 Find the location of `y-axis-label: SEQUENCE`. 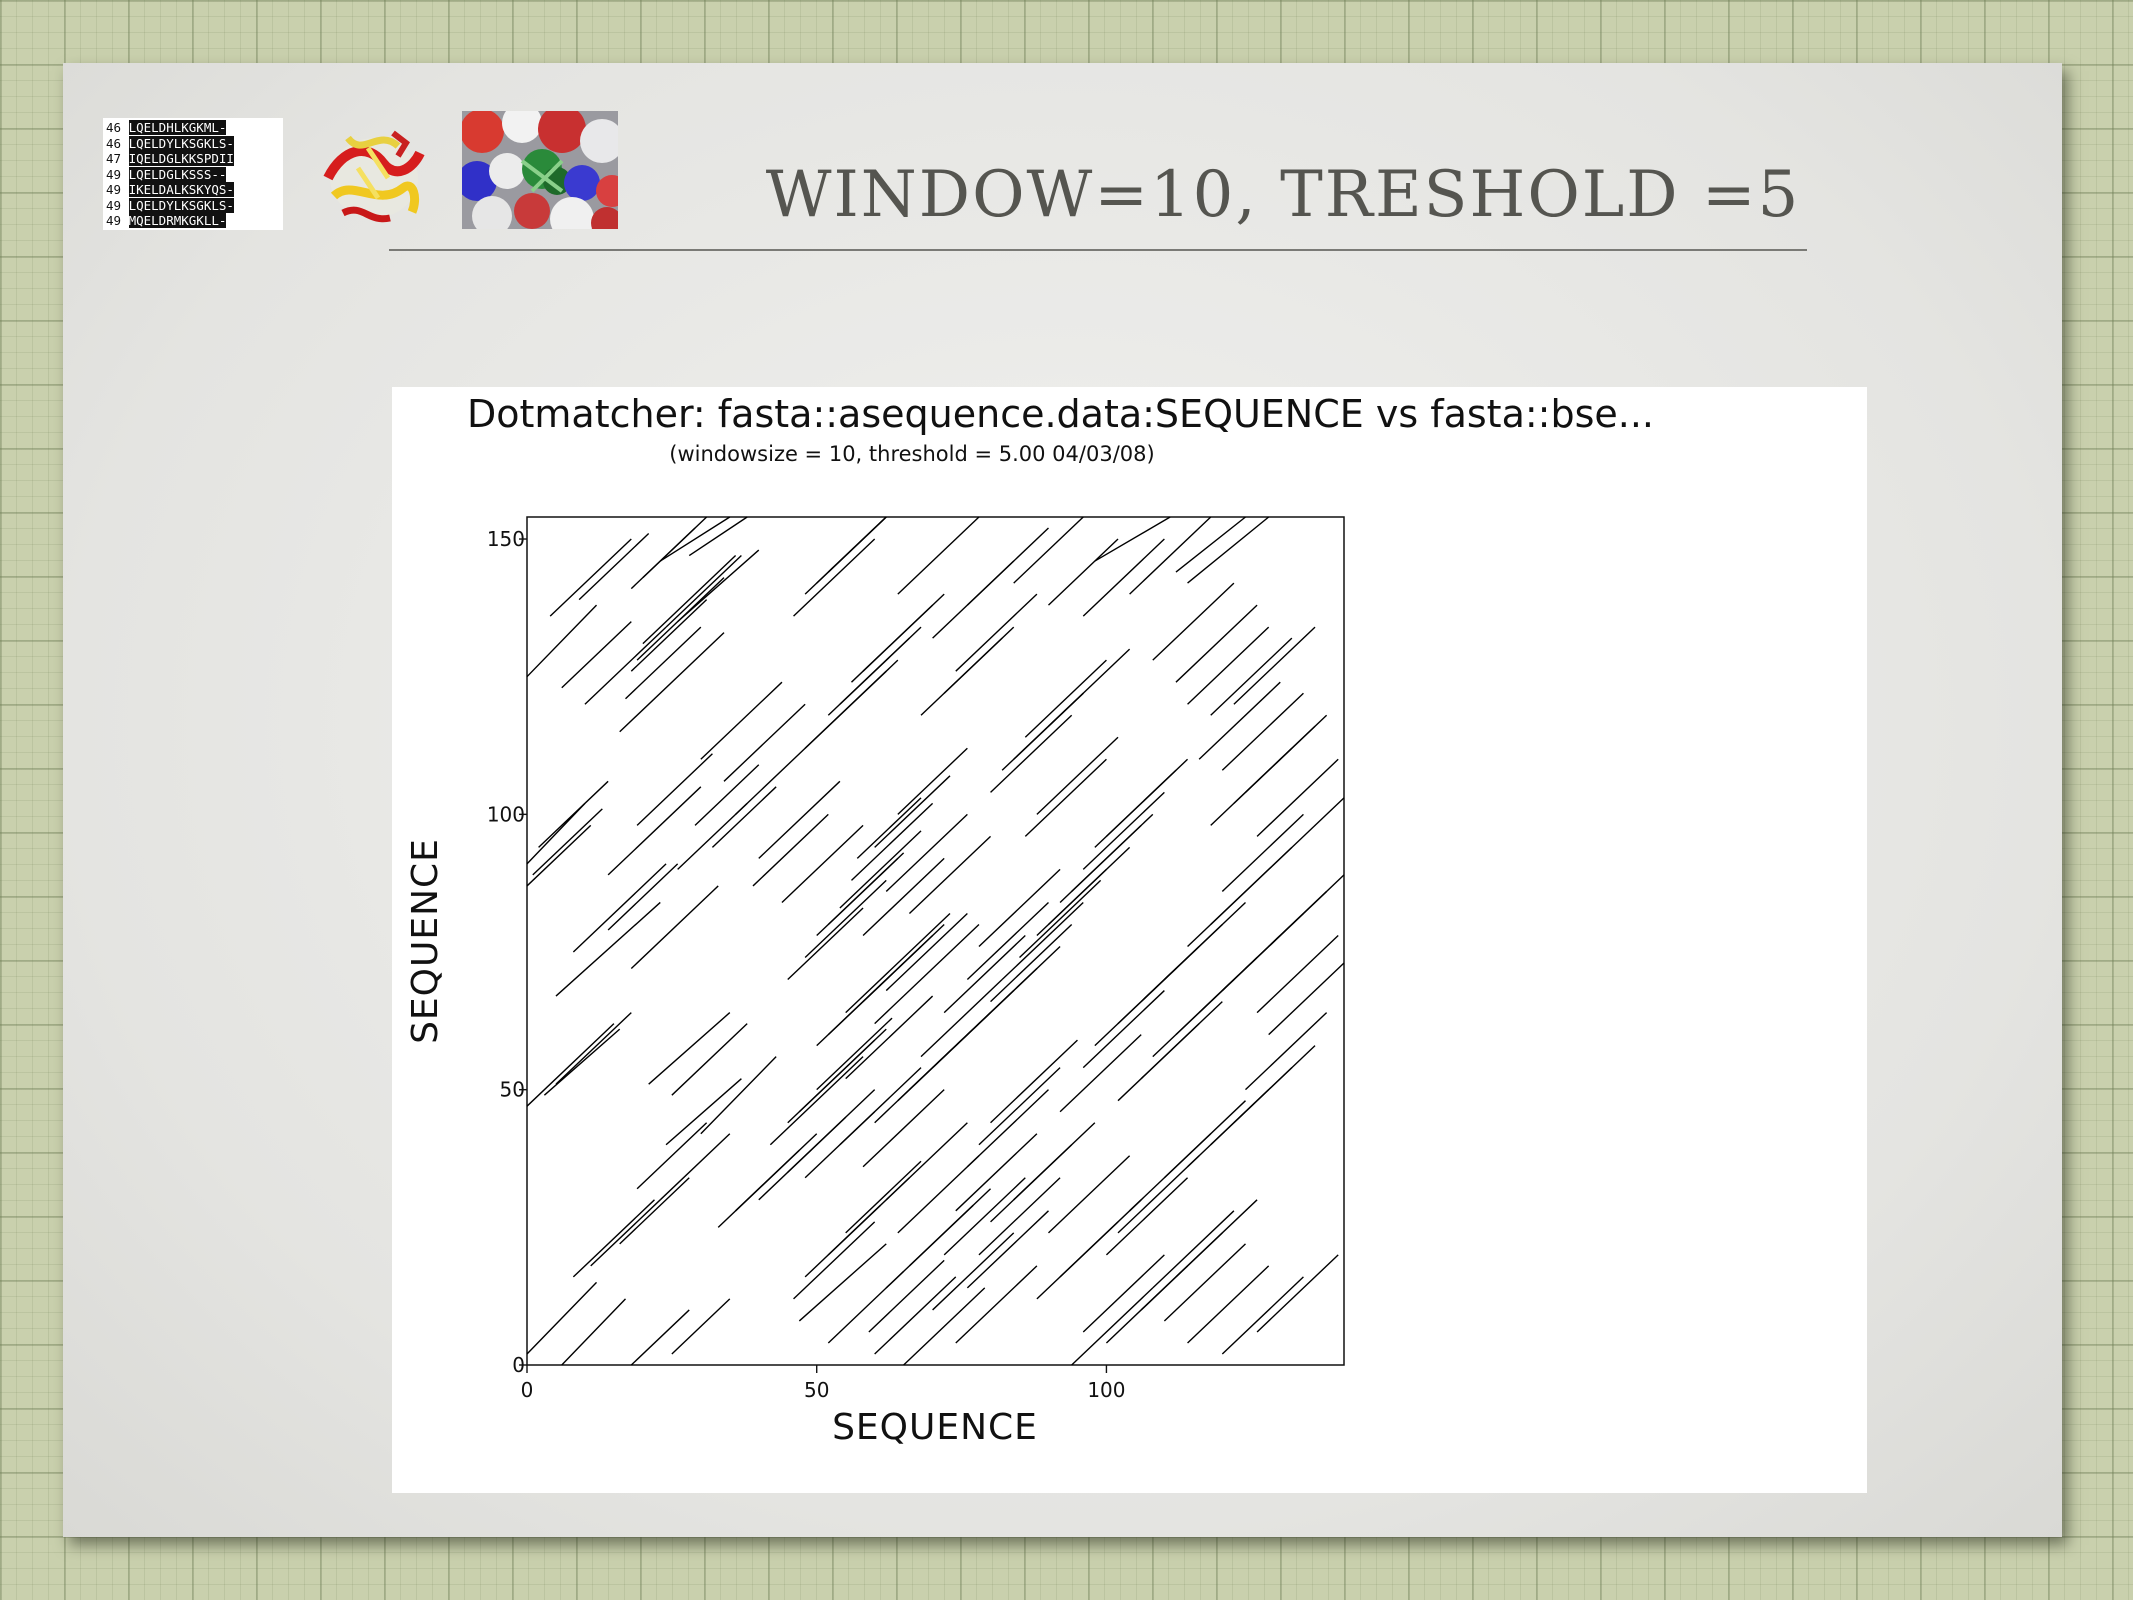

y-axis-label: SEQUENCE is located at coordinates (425, 941).